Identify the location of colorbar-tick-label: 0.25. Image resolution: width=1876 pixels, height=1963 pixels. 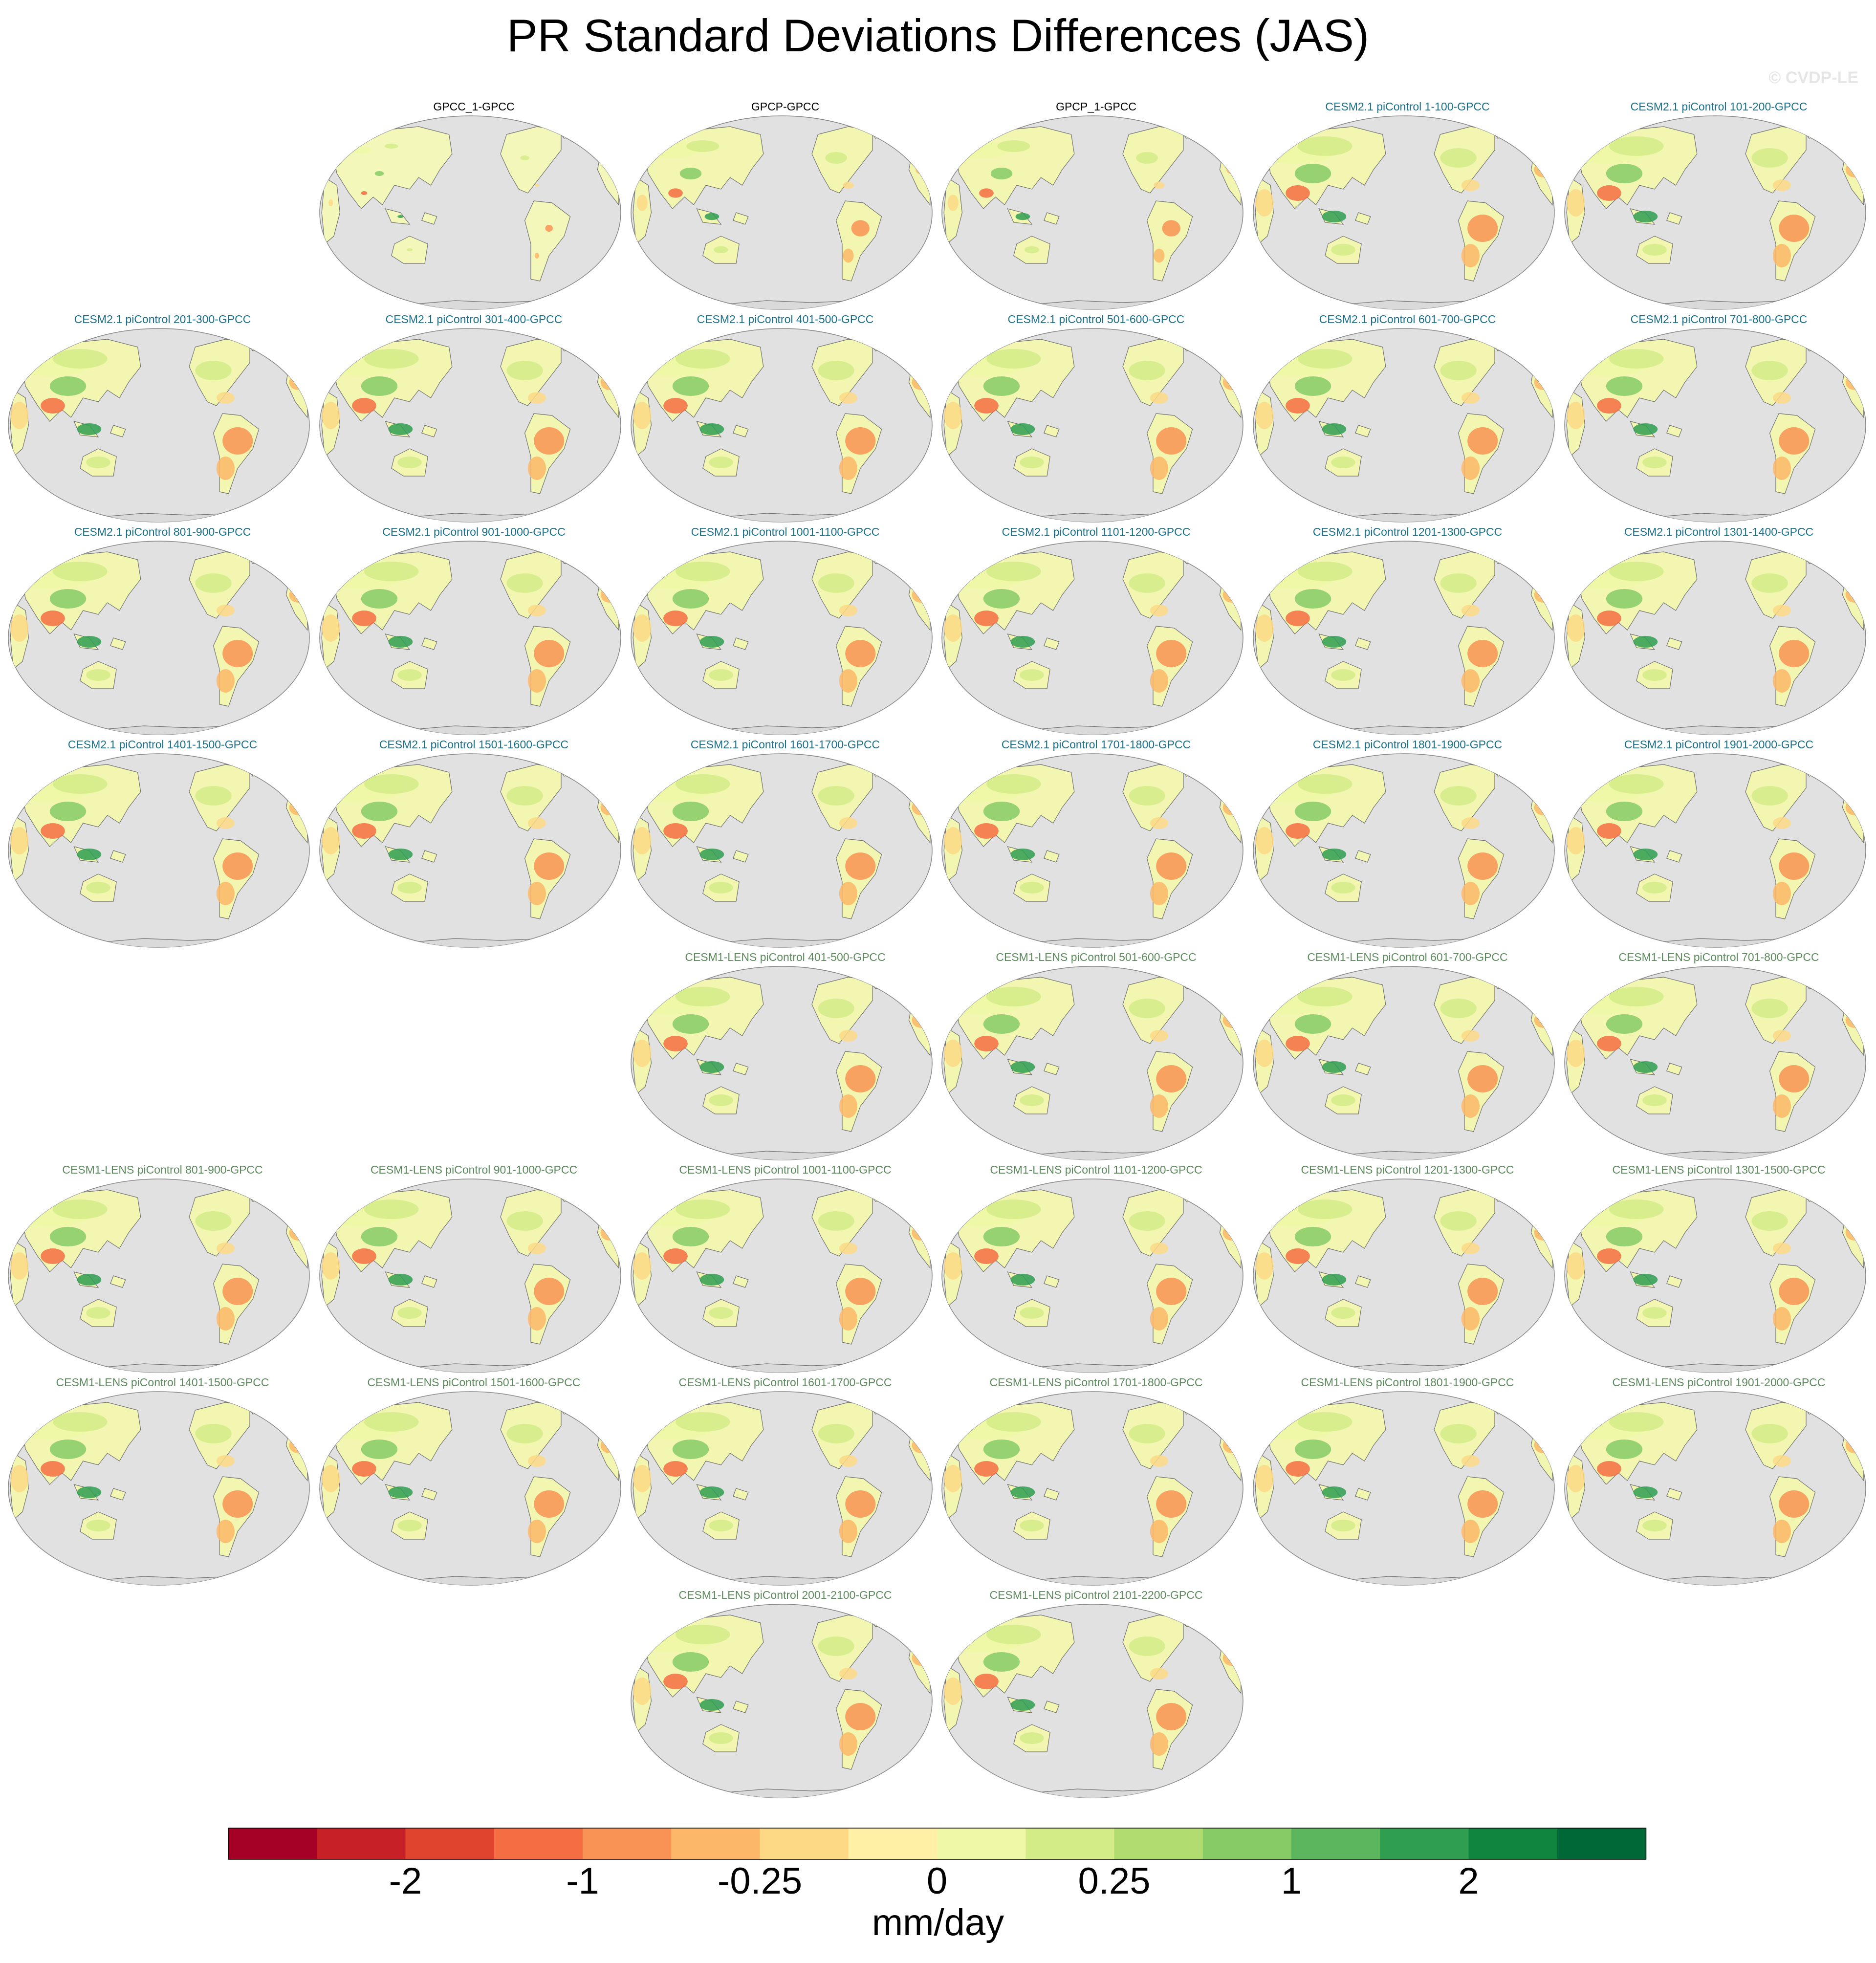
(1114, 1881).